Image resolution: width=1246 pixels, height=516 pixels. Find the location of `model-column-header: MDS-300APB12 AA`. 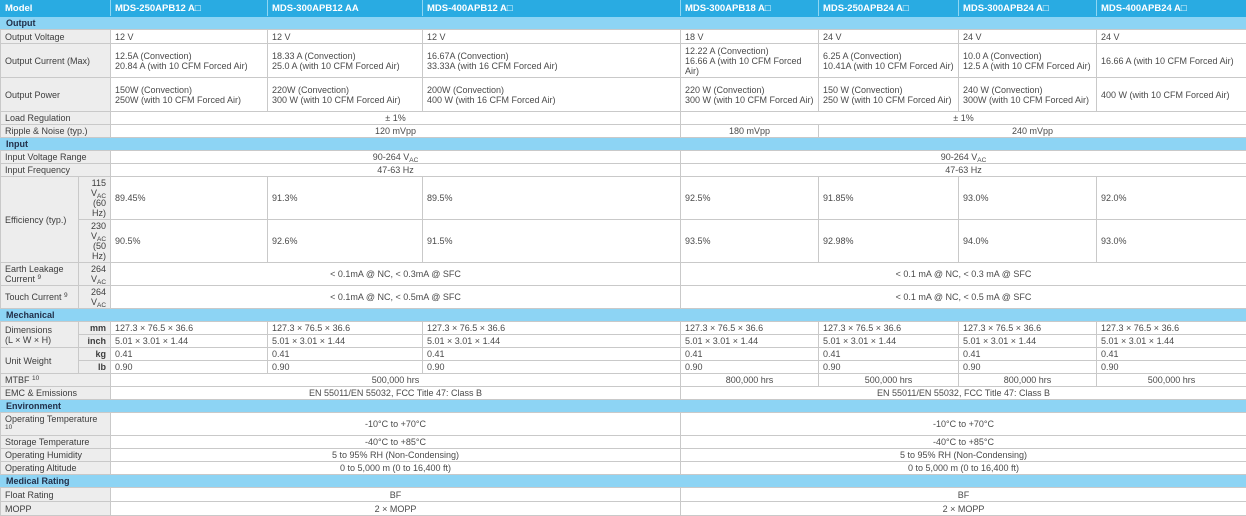

model-column-header: MDS-300APB12 AA is located at coordinates (345, 9).